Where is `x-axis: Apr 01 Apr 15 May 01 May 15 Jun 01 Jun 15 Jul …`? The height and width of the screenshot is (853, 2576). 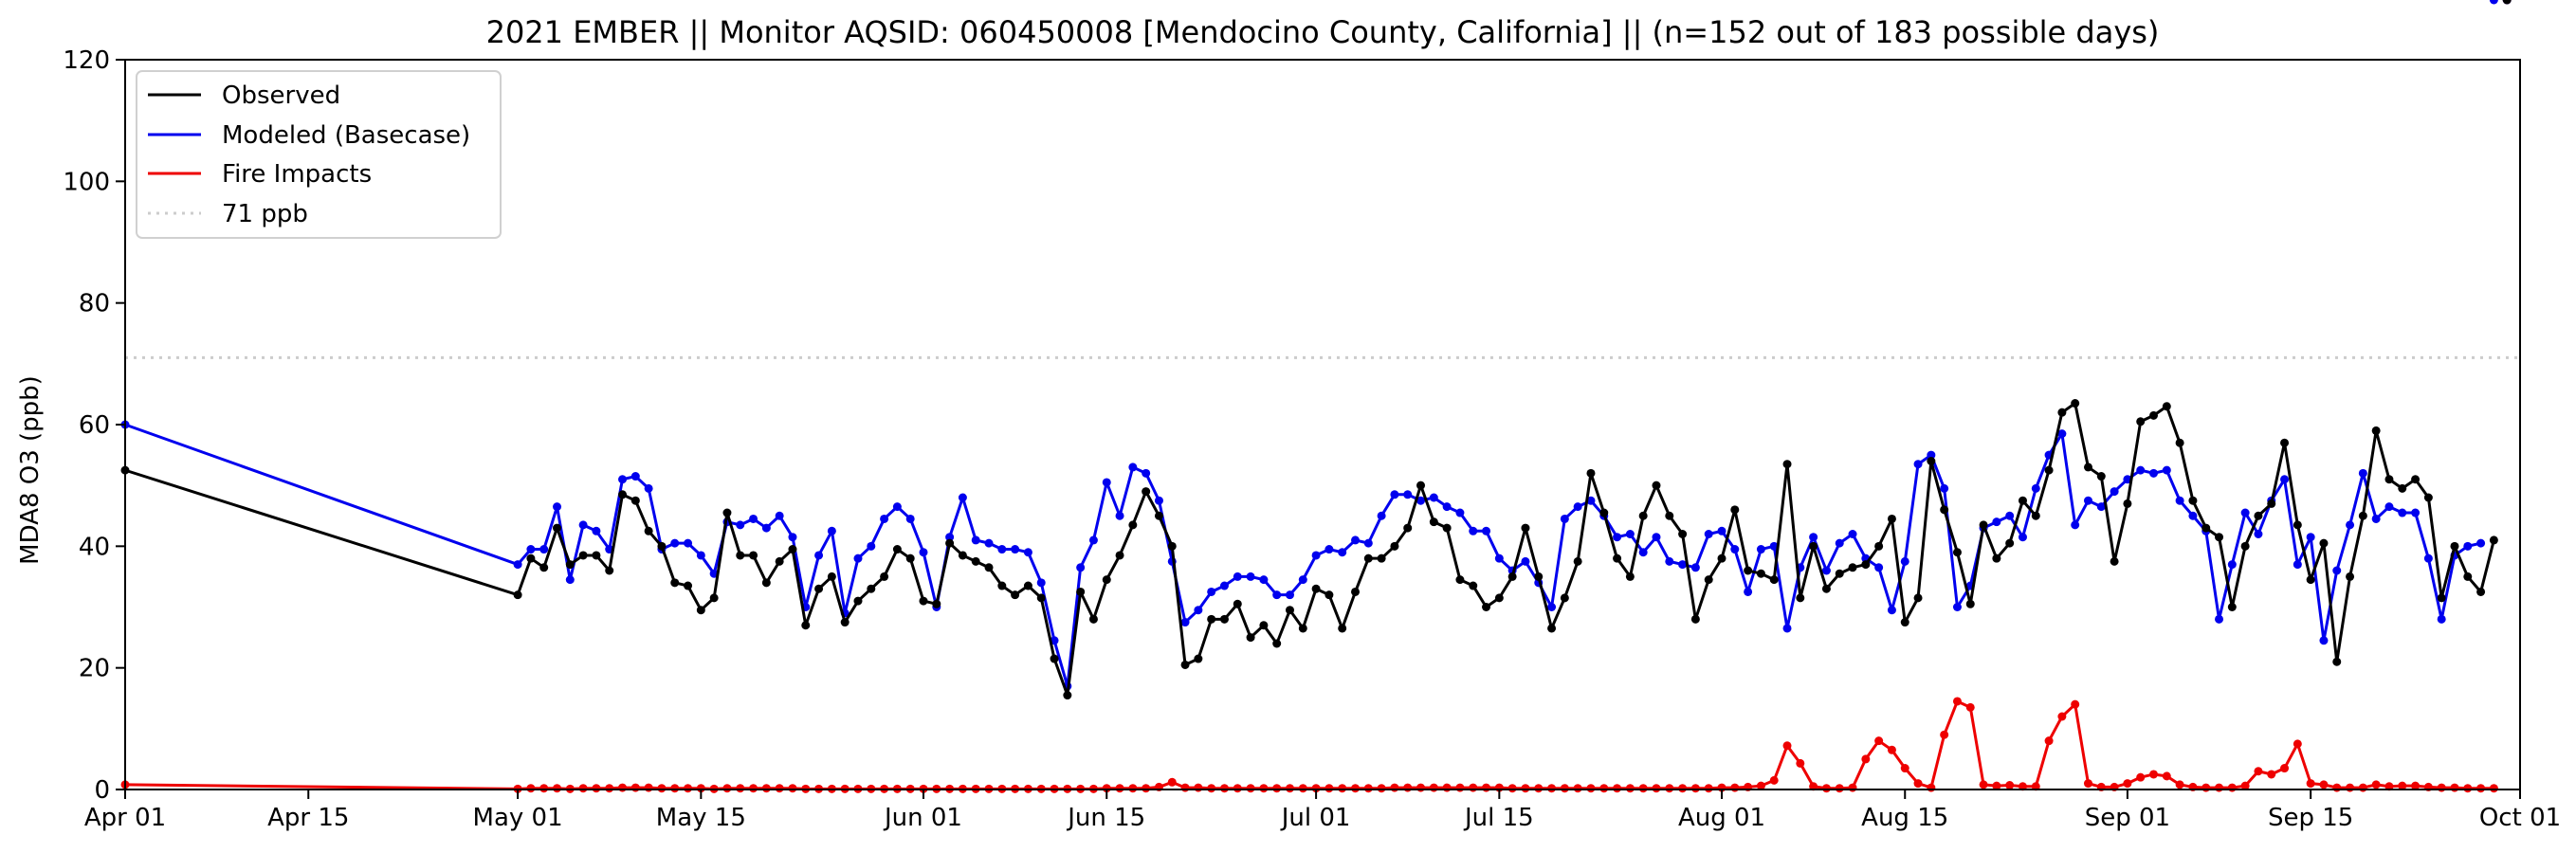
x-axis: Apr 01 Apr 15 May 01 May 15 Jun 01 Jun 15 Jul … is located at coordinates (1322, 810).